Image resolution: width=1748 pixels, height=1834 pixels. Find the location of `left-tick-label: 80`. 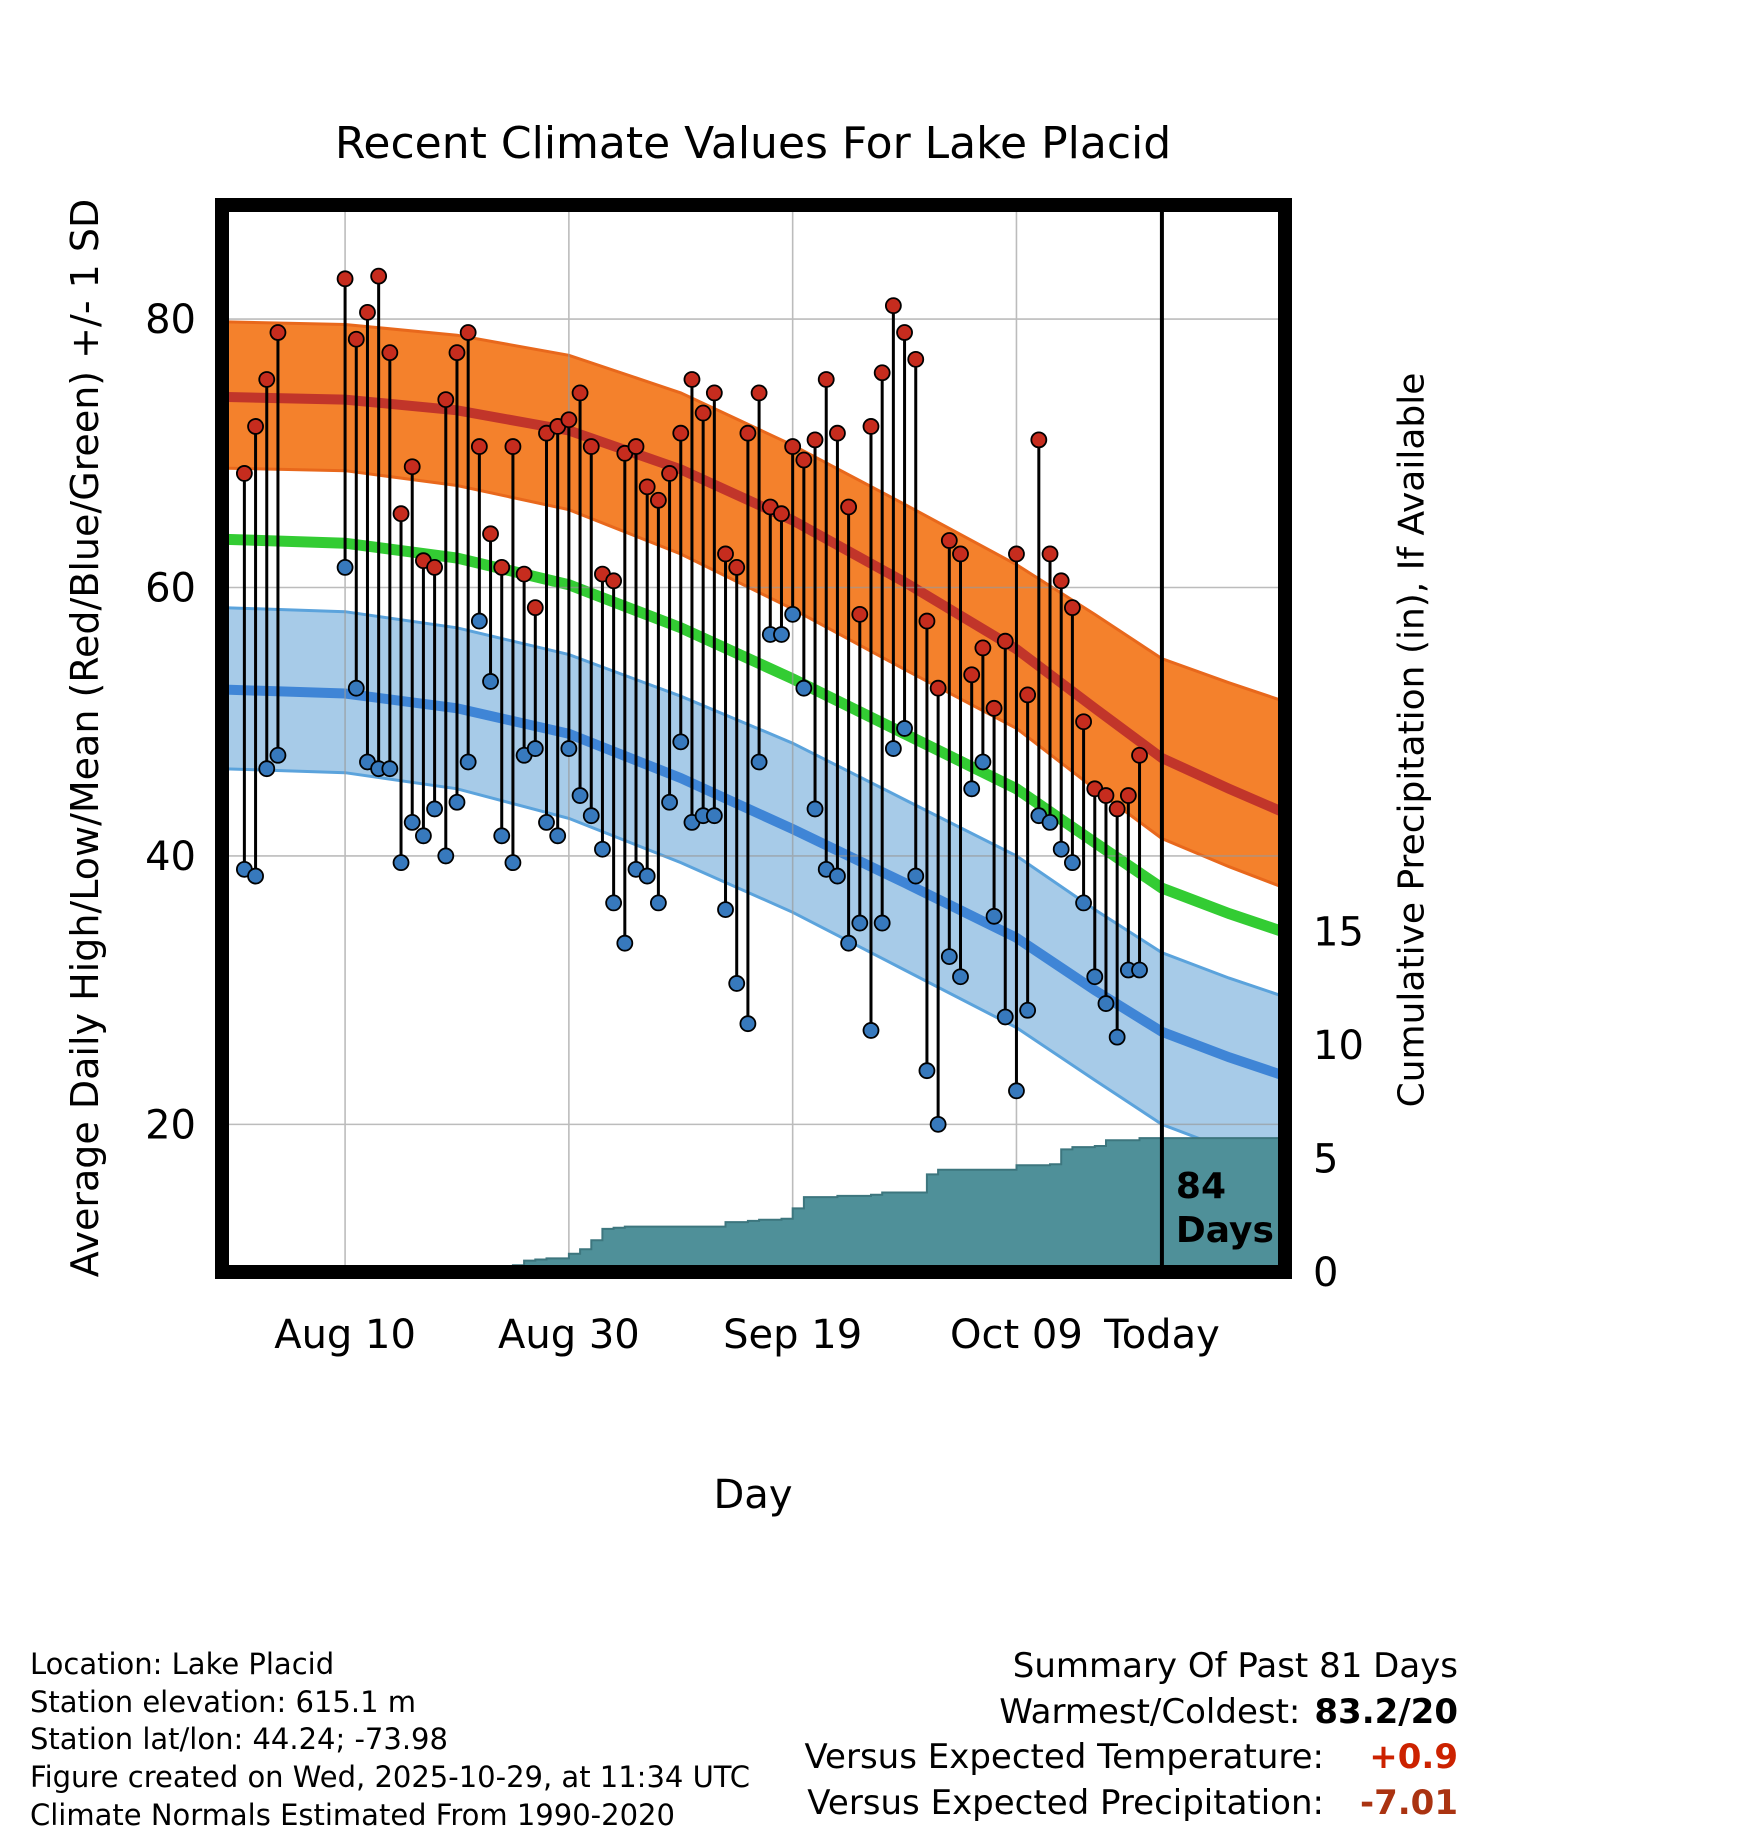

left-tick-label: 80 is located at coordinates (170, 320).